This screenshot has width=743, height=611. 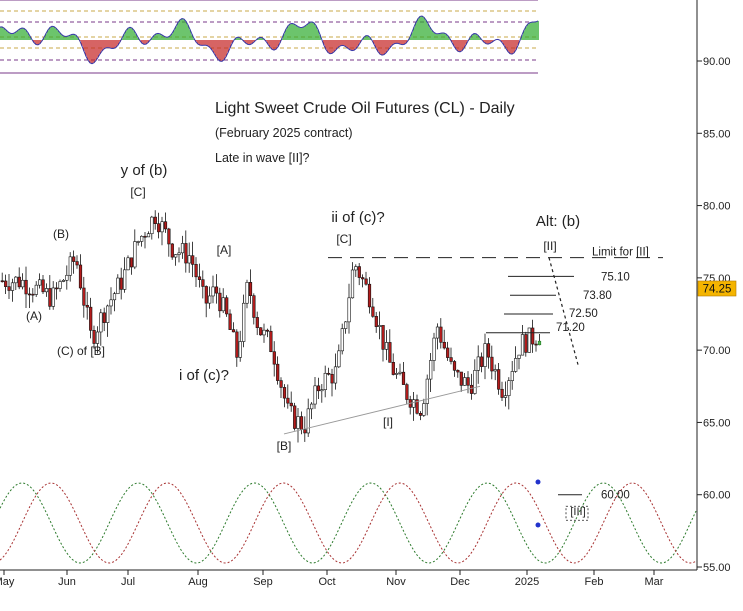 I want to click on y-tick-label: 85.00, so click(x=717, y=134).